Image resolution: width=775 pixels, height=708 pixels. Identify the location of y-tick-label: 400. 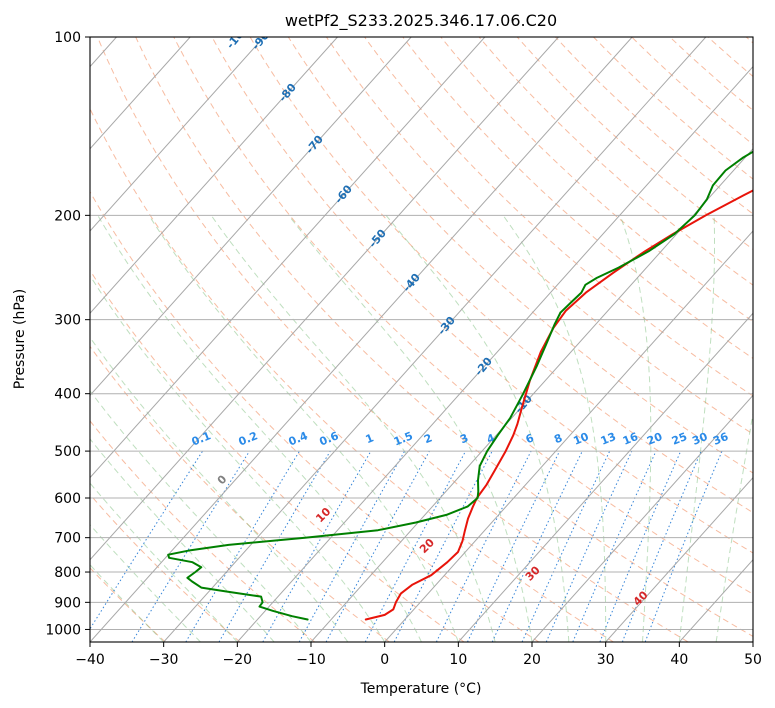
(67, 395).